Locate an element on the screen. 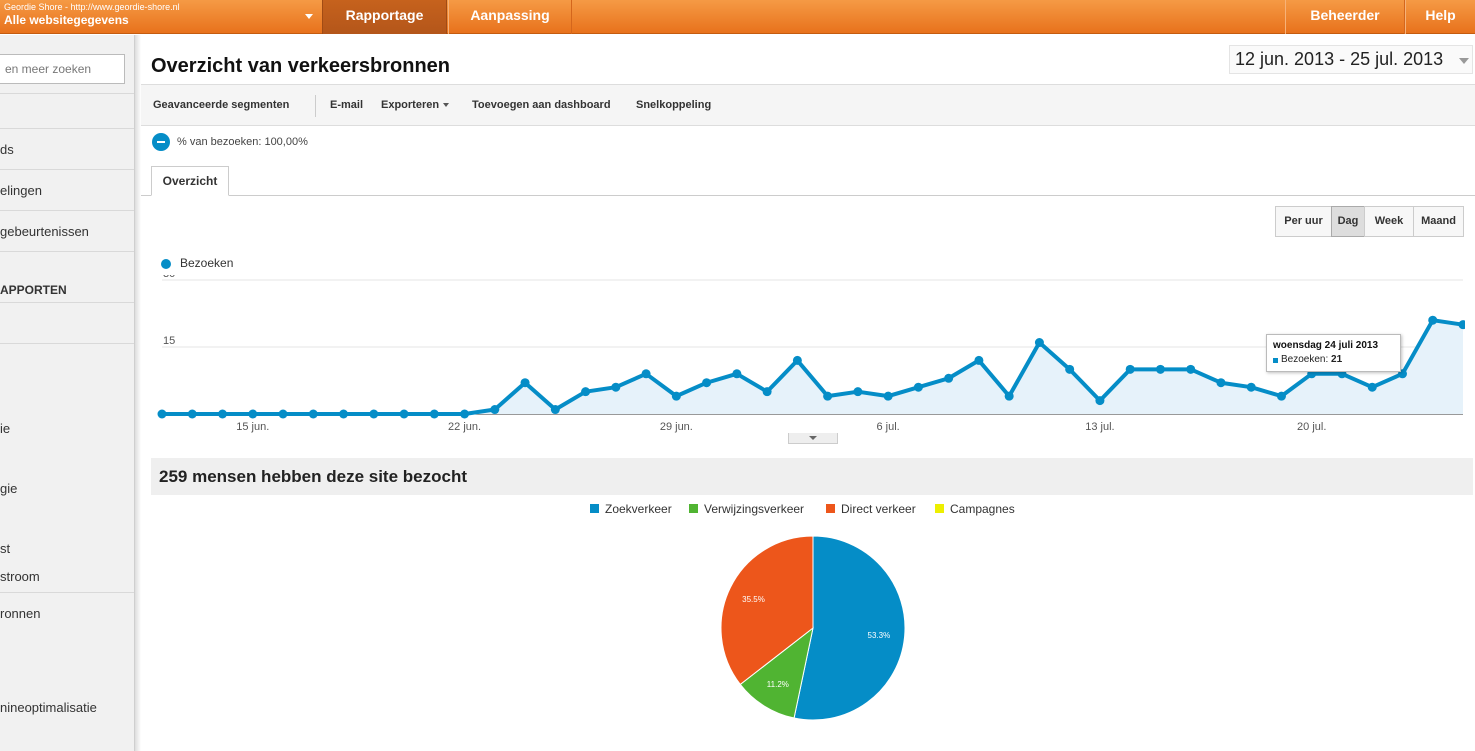  sidebar-item: ronnen is located at coordinates (20, 613).